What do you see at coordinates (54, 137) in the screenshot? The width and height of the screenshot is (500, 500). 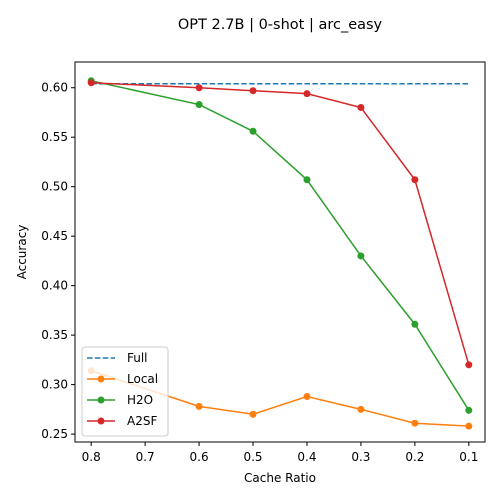 I see `y-tick-label: 0.55` at bounding box center [54, 137].